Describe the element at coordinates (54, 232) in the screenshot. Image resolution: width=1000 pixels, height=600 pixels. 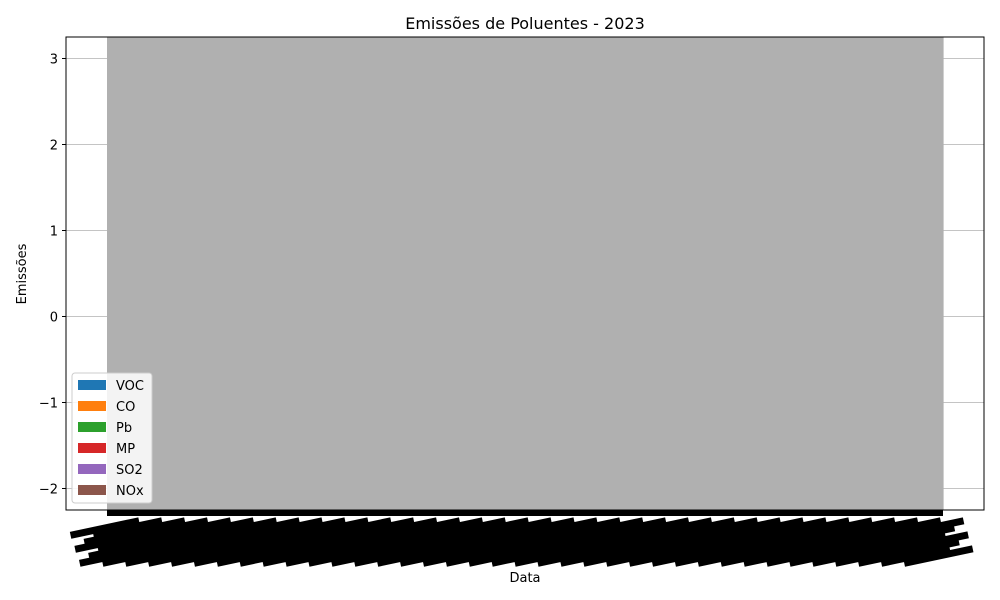
I see `y-tick-label: 1` at that location.